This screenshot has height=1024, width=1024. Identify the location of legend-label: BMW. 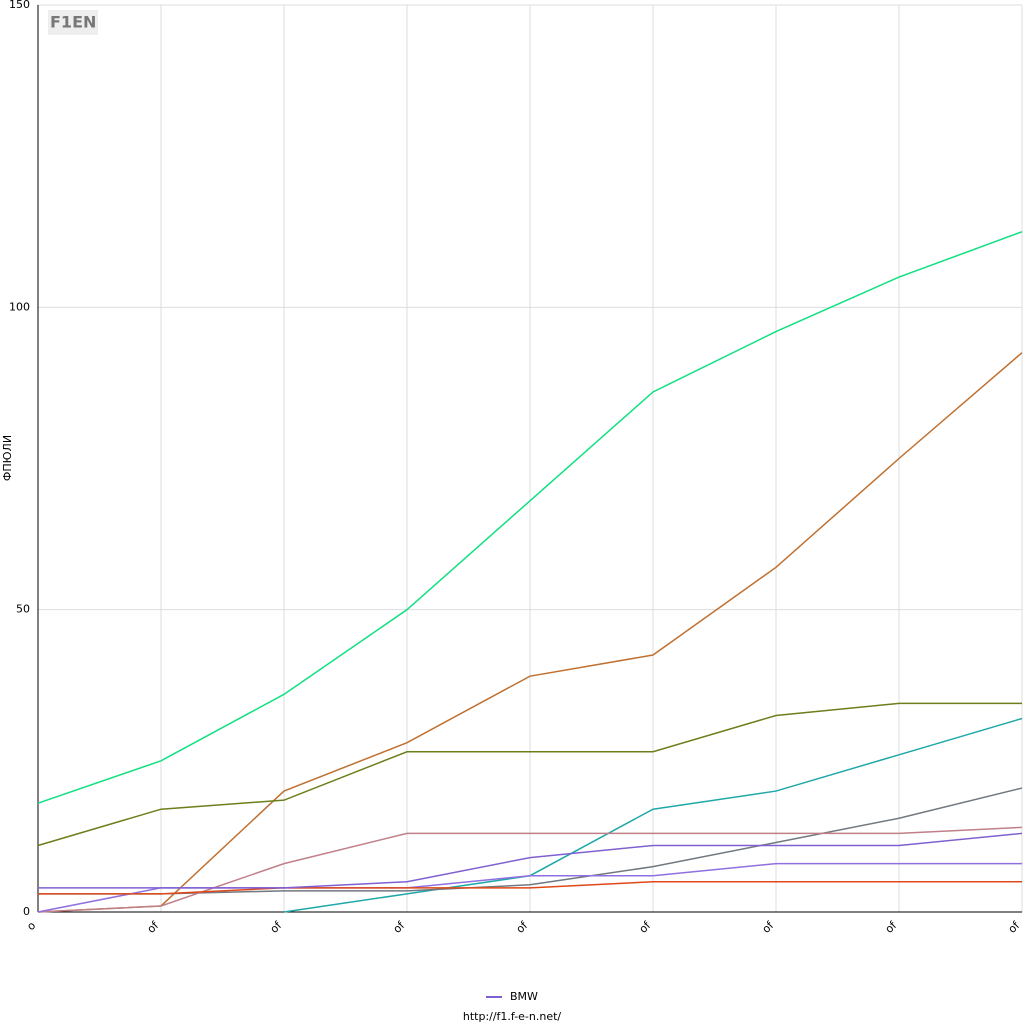
(524, 996).